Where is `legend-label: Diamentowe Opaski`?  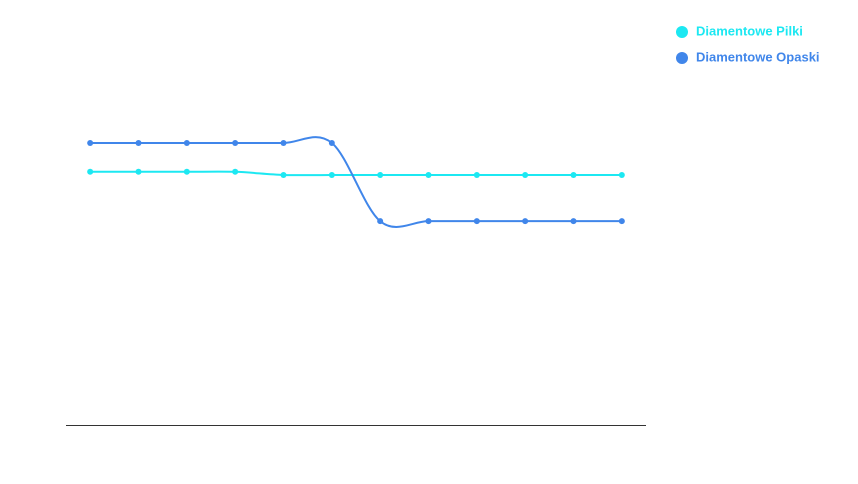
legend-label: Diamentowe Opaski is located at coordinates (758, 56).